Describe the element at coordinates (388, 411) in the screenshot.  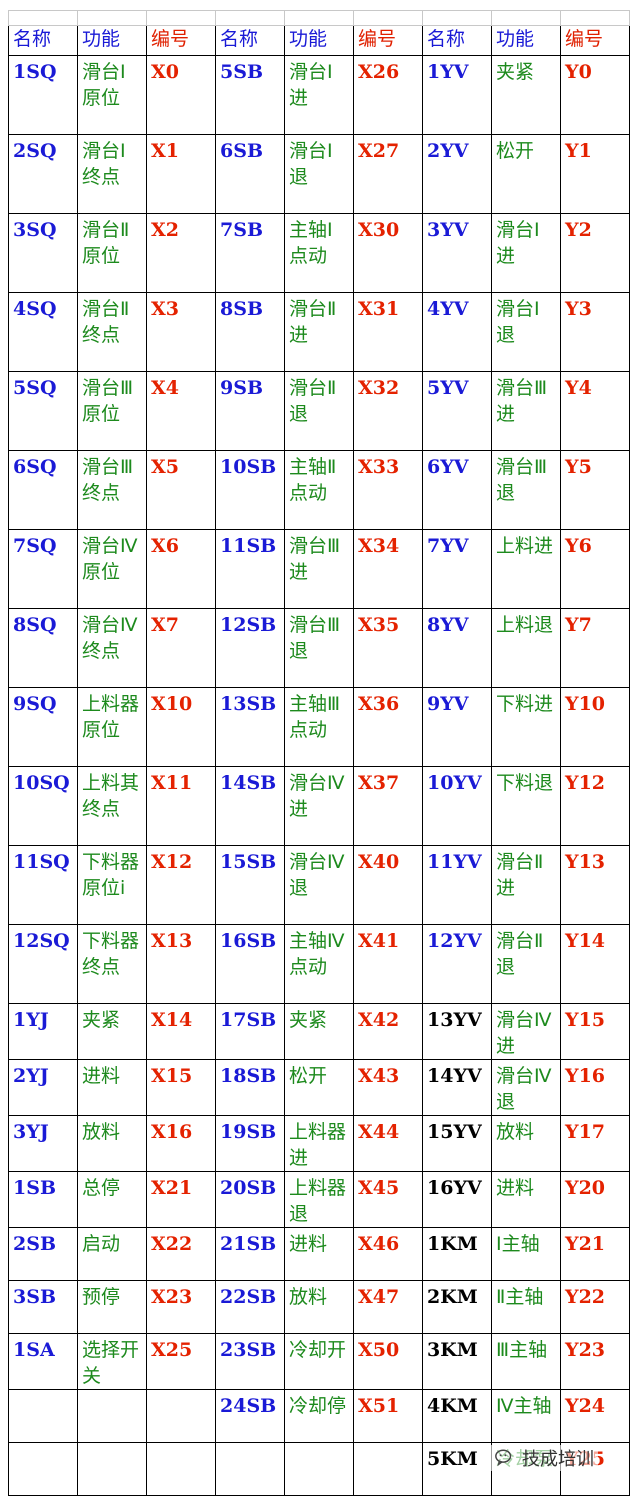
I see `address-cell: X32` at that location.